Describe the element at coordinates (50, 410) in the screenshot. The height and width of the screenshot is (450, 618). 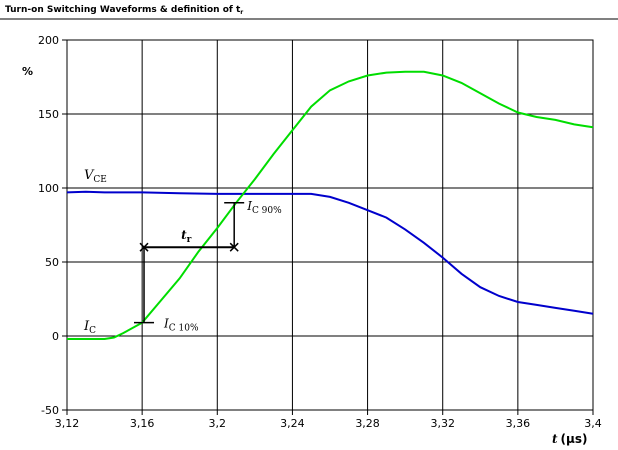
I see `y-tick-label: -50` at that location.